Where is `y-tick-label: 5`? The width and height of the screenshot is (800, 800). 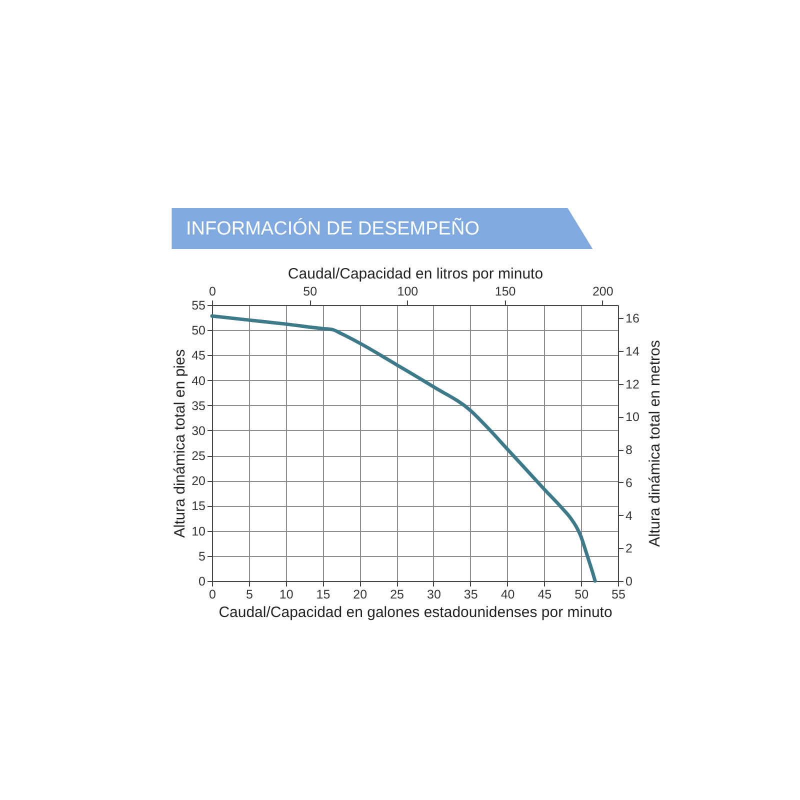
y-tick-label: 5 is located at coordinates (202, 556).